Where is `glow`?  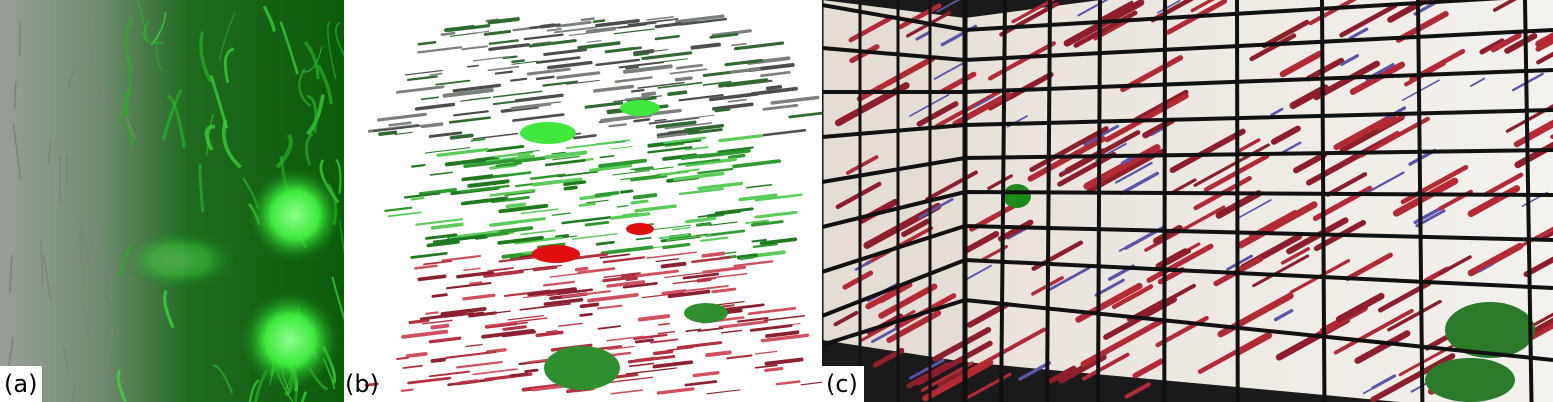
glow is located at coordinates (180, 260).